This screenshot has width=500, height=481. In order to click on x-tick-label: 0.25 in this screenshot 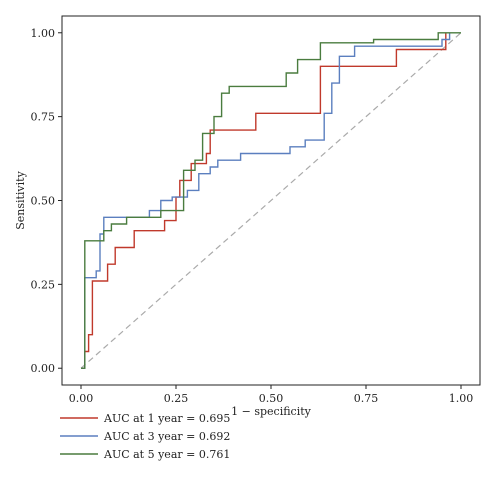, I will do `click(176, 398)`.